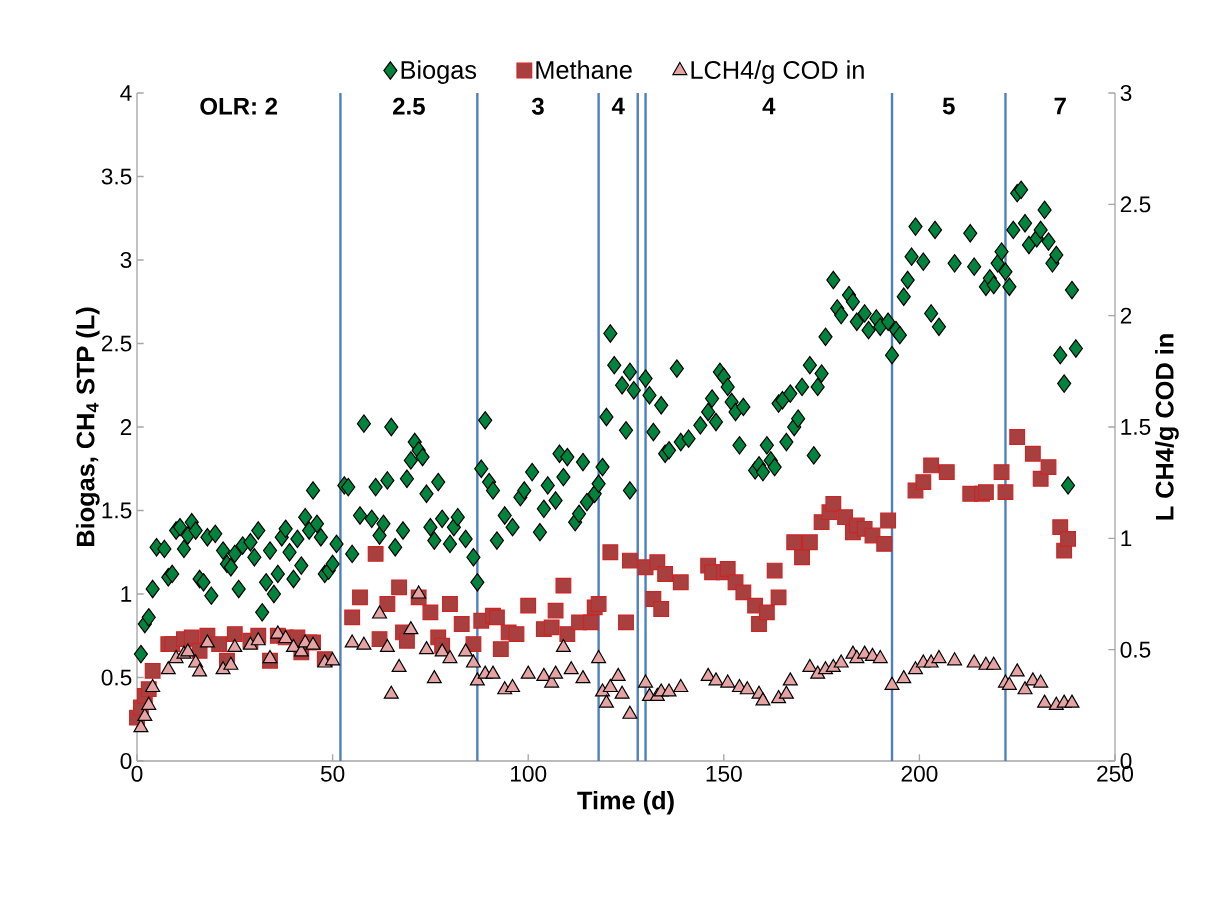 Image resolution: width=1229 pixels, height=902 pixels. I want to click on y2-tick-label: 3, so click(1126, 93).